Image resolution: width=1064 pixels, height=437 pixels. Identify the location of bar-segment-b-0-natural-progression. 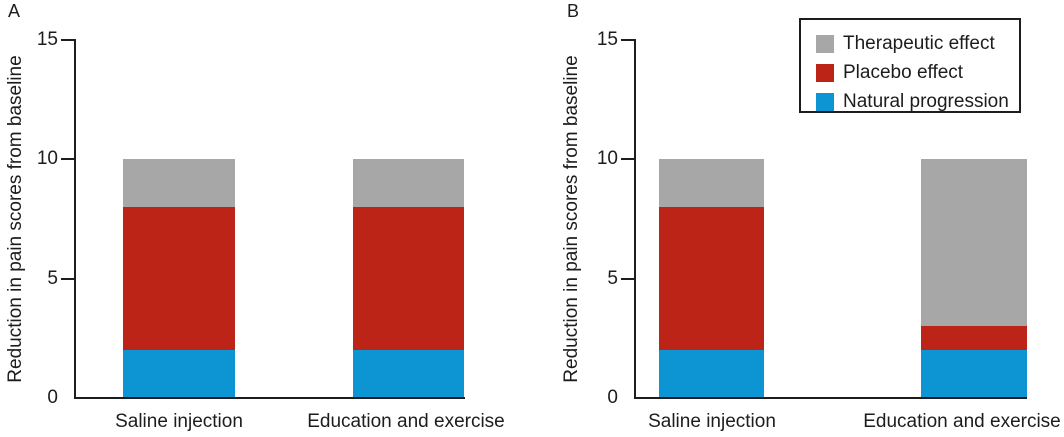
(711, 374).